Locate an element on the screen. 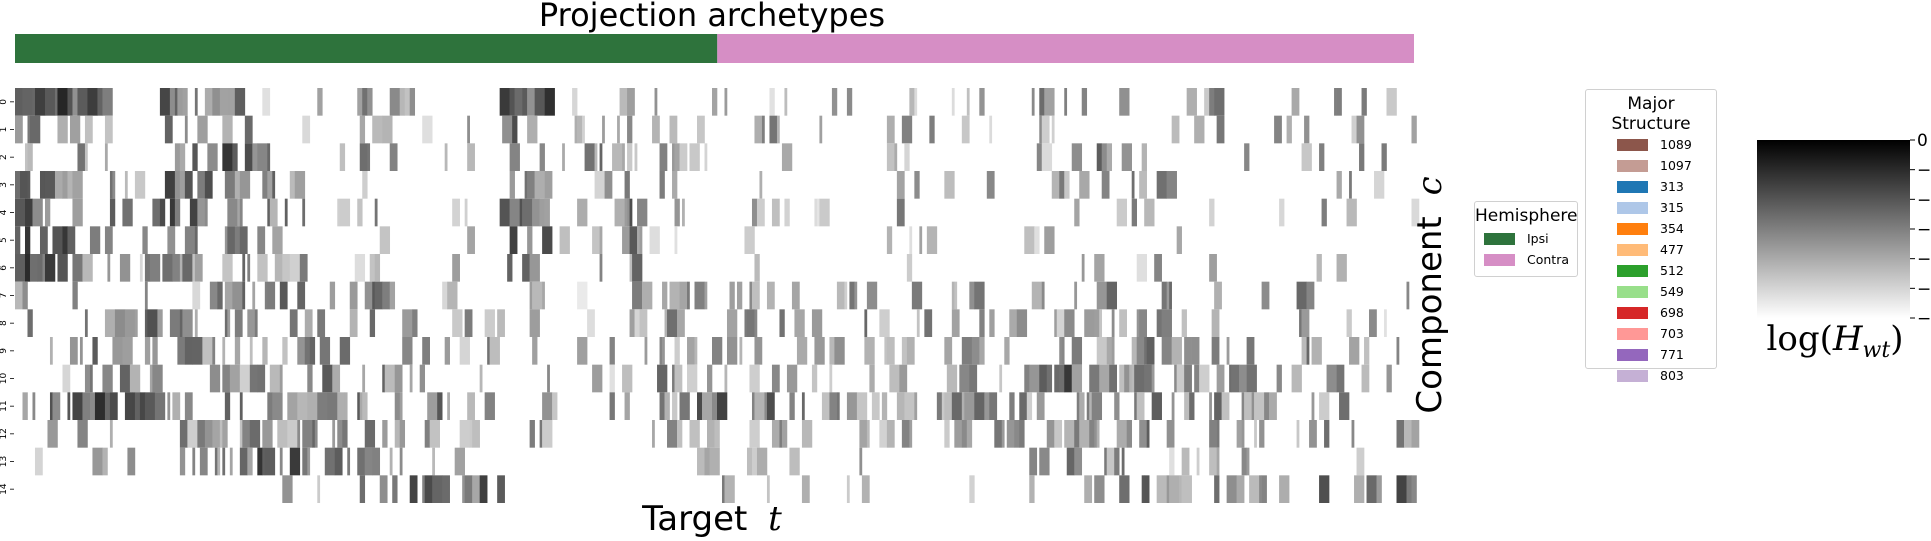 The width and height of the screenshot is (1931, 541). legend-item-549: 549 is located at coordinates (1666, 291).